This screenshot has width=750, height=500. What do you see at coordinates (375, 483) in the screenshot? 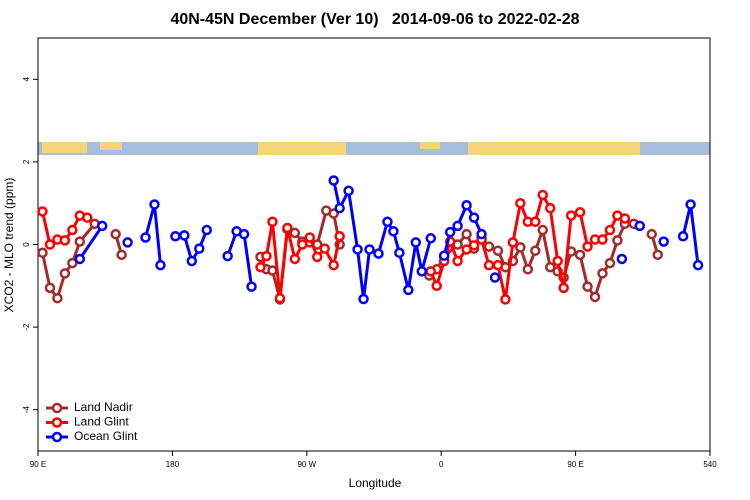
I see `x-axis-label: Longitude` at bounding box center [375, 483].